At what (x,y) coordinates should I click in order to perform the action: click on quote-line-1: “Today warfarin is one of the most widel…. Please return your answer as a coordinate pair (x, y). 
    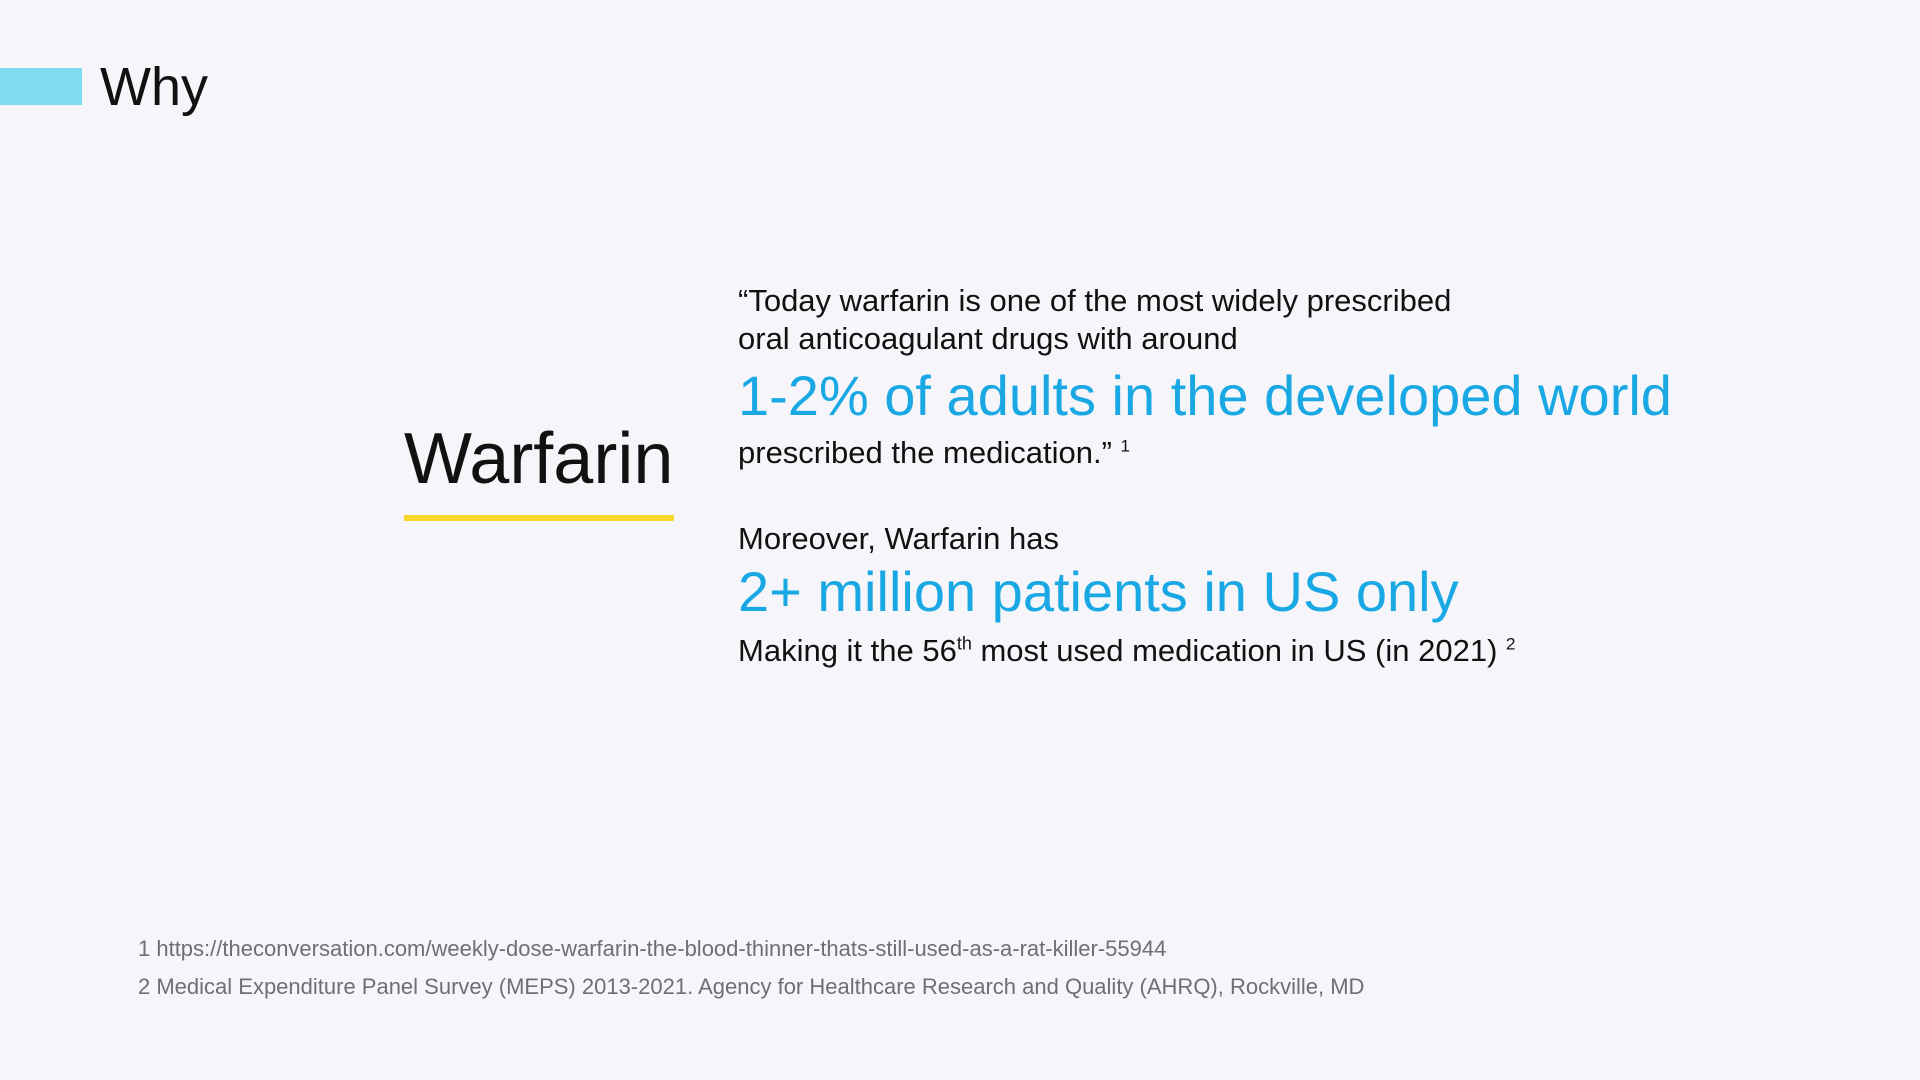
    Looking at the image, I should click on (1095, 300).